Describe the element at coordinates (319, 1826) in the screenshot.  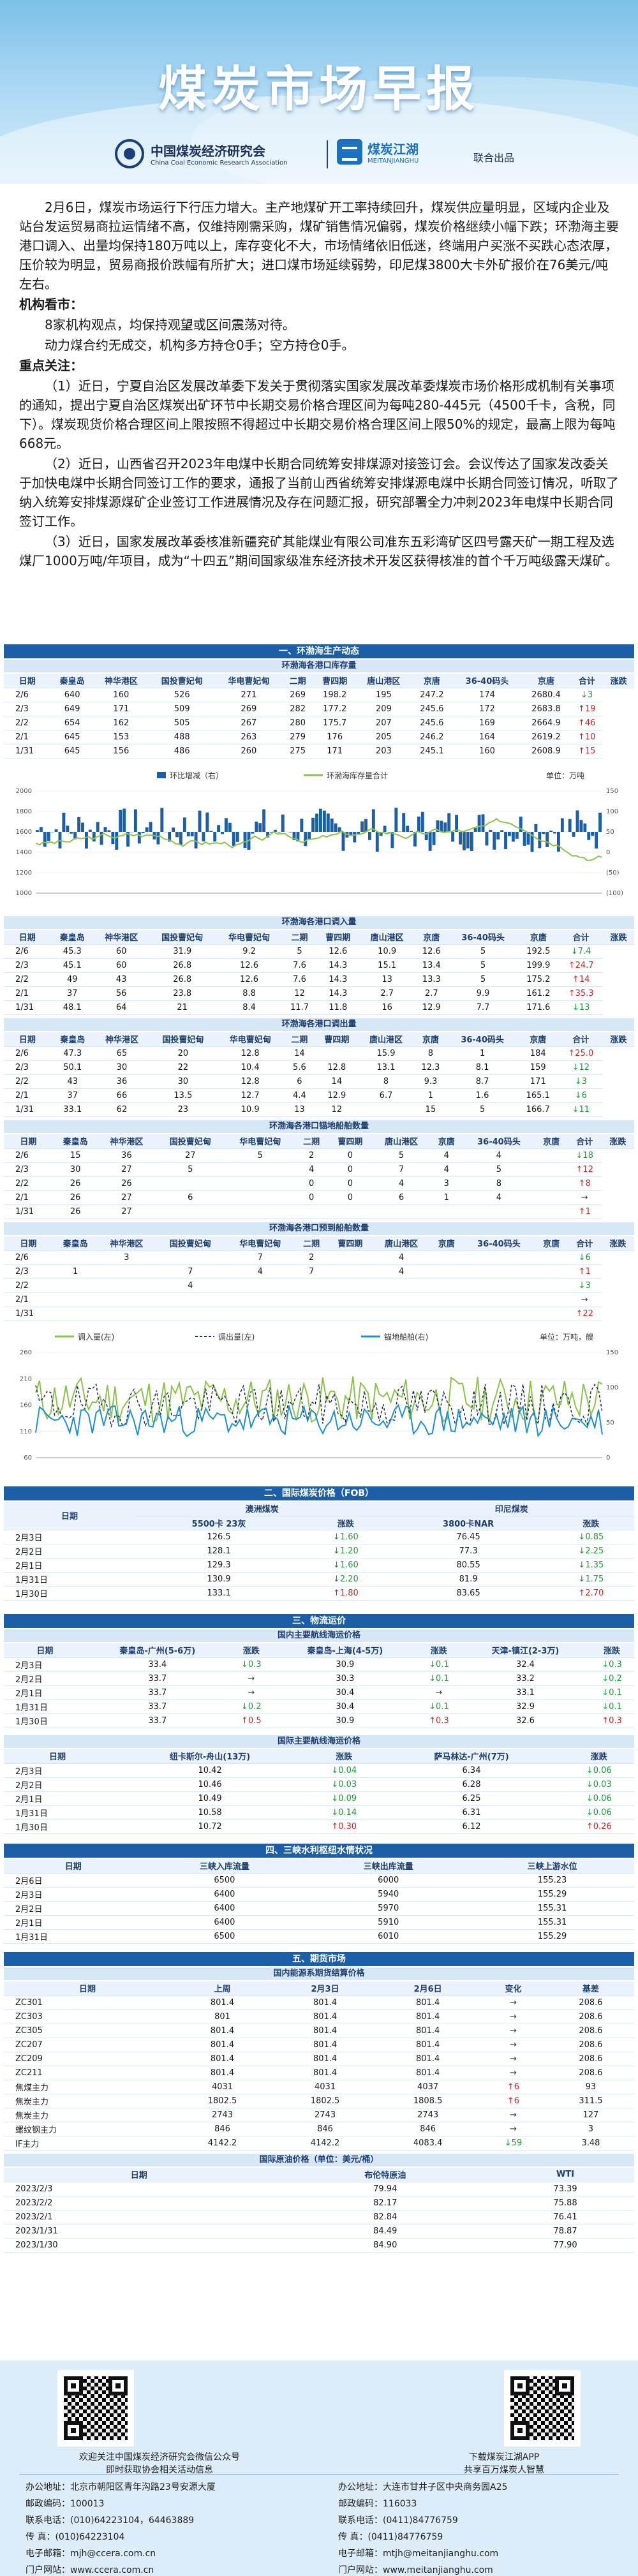
I see `intl-freight-row: 1月30日 10.72 ↑0.30 6.12 ↑0.26` at that location.